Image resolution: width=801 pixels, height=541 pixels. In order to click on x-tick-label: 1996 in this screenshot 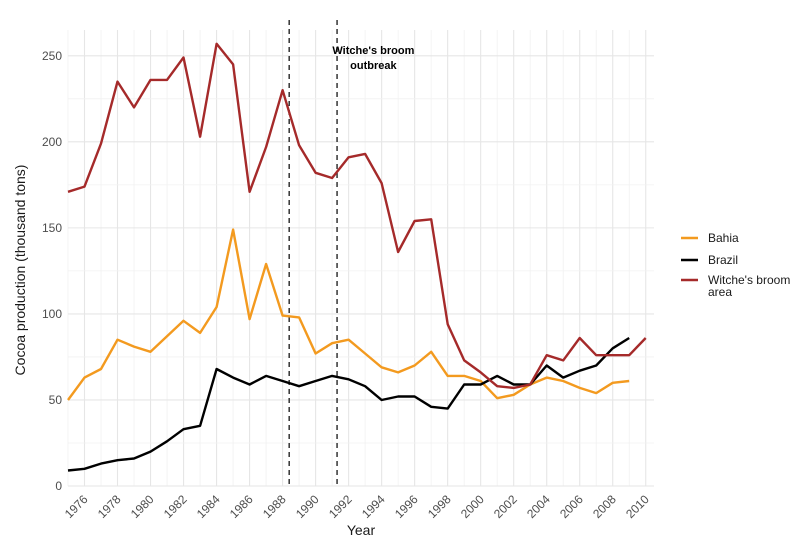, I will do `click(406, 506)`.